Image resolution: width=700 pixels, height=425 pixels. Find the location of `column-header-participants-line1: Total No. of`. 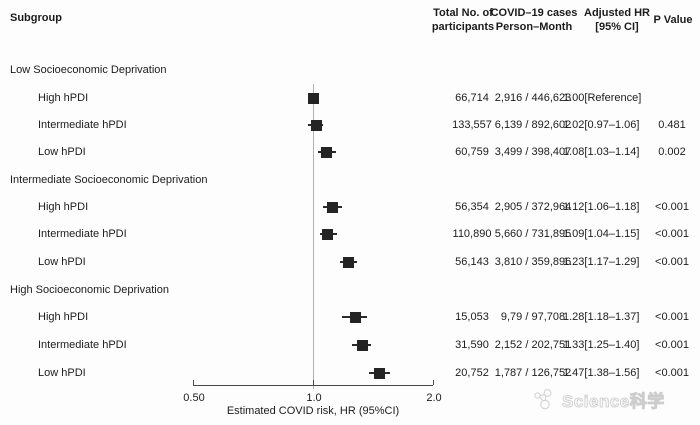

column-header-participants-line1: Total No. of is located at coordinates (463, 13).